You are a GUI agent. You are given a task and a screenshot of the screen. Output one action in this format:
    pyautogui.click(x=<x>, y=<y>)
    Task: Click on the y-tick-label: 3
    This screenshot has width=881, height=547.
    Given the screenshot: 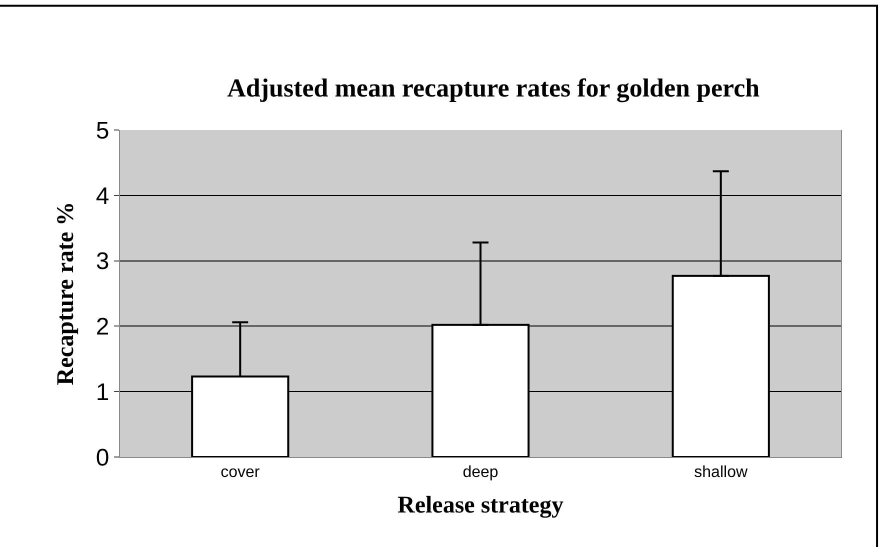 What is the action you would take?
    pyautogui.click(x=103, y=262)
    